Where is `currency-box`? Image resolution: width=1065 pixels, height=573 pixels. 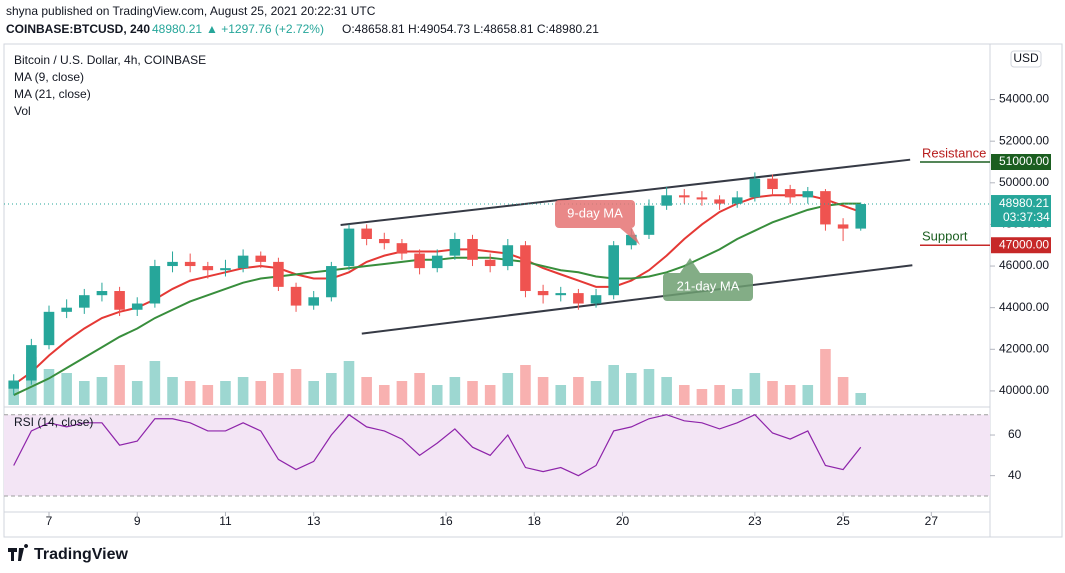 currency-box is located at coordinates (1026, 59).